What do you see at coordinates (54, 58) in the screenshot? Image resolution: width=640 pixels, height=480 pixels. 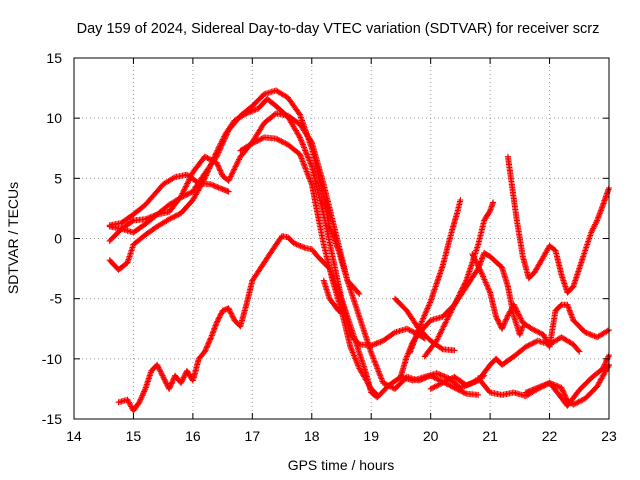 I see `y-tick-label: 15` at bounding box center [54, 58].